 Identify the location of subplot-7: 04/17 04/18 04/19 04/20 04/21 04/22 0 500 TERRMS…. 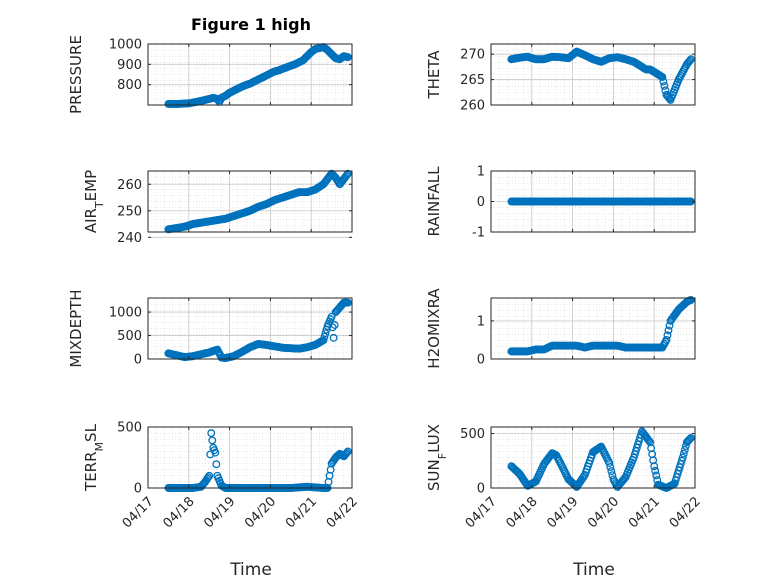
(221, 476).